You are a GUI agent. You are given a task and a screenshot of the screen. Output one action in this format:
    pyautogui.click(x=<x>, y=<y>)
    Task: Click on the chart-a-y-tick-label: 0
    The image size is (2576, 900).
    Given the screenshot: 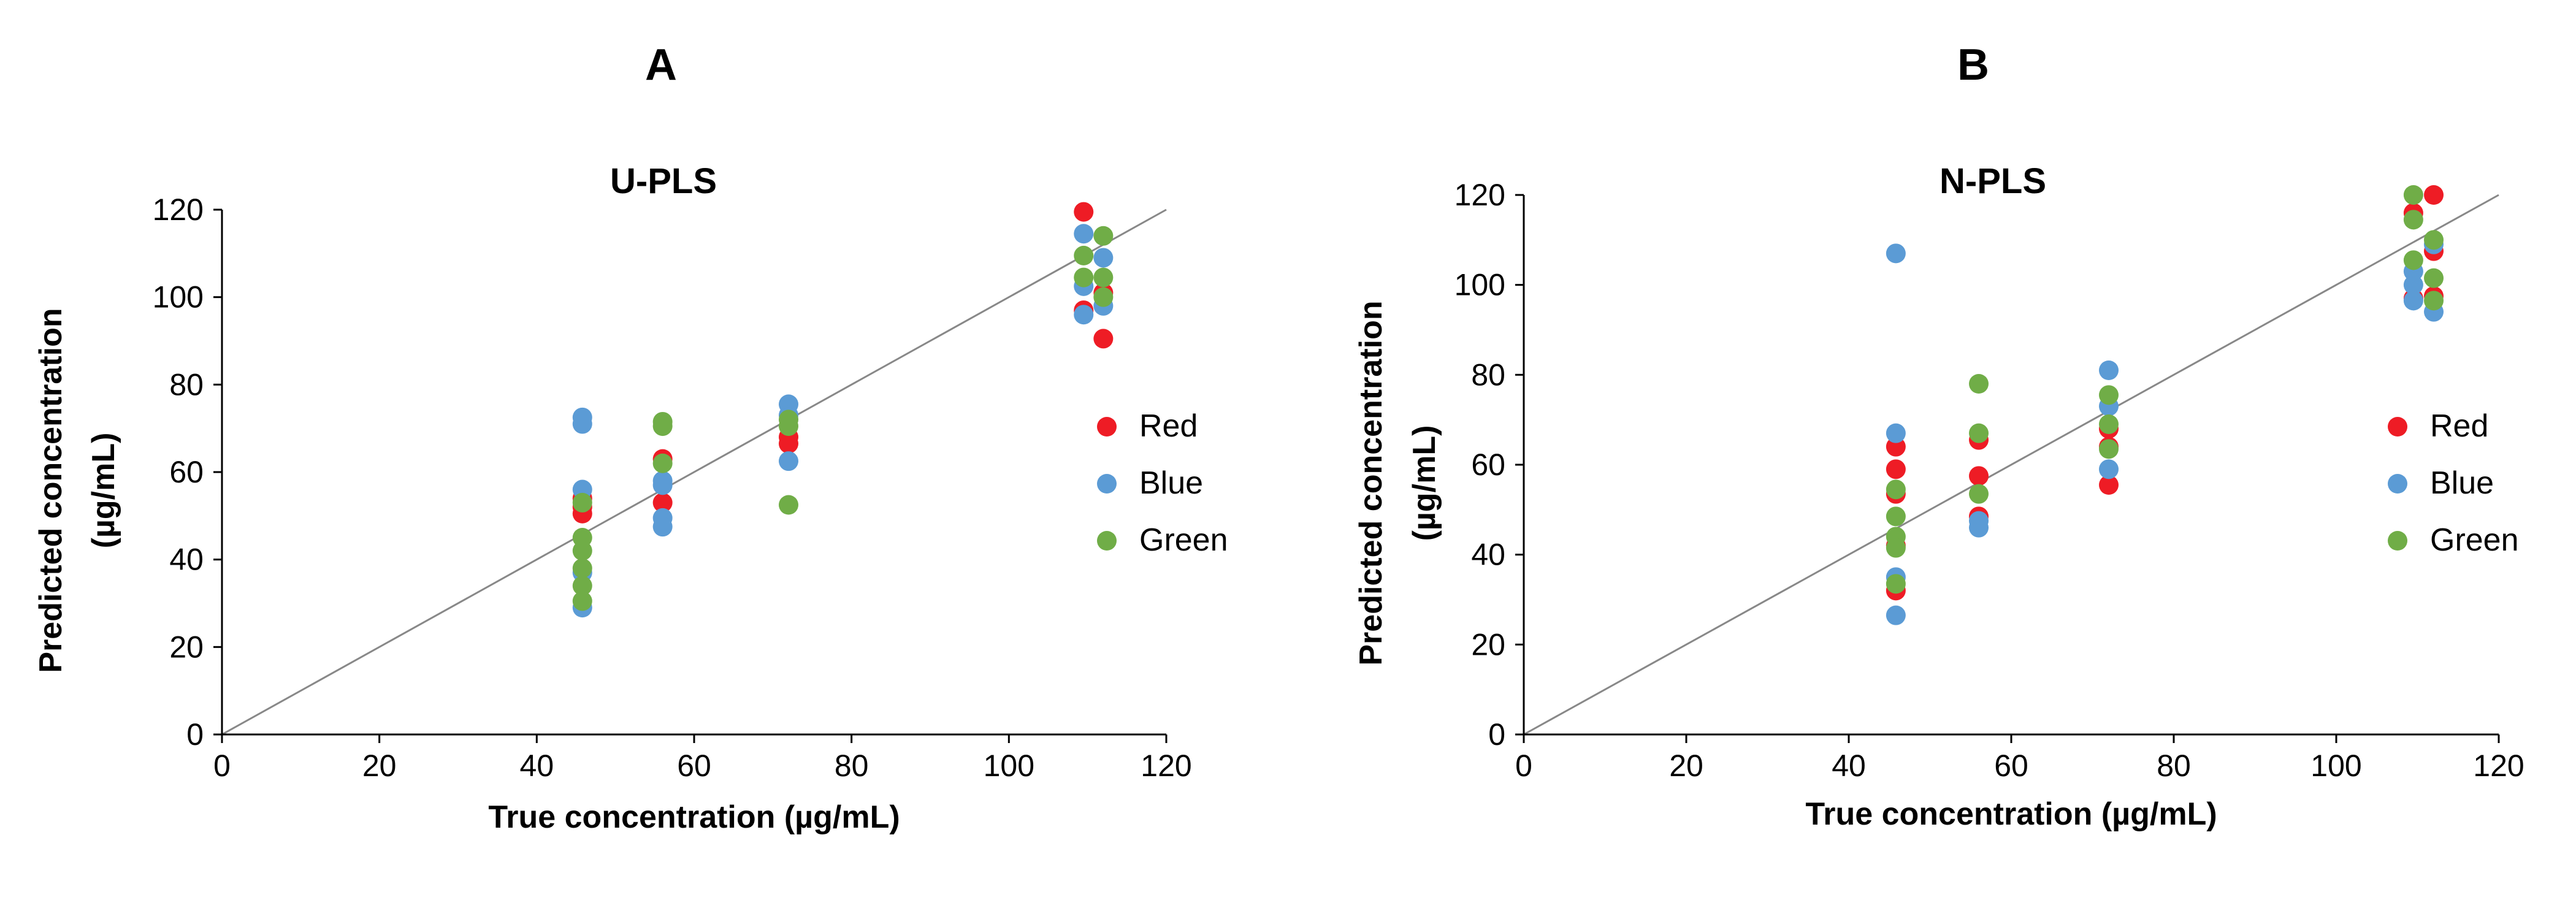 What is the action you would take?
    pyautogui.click(x=195, y=734)
    